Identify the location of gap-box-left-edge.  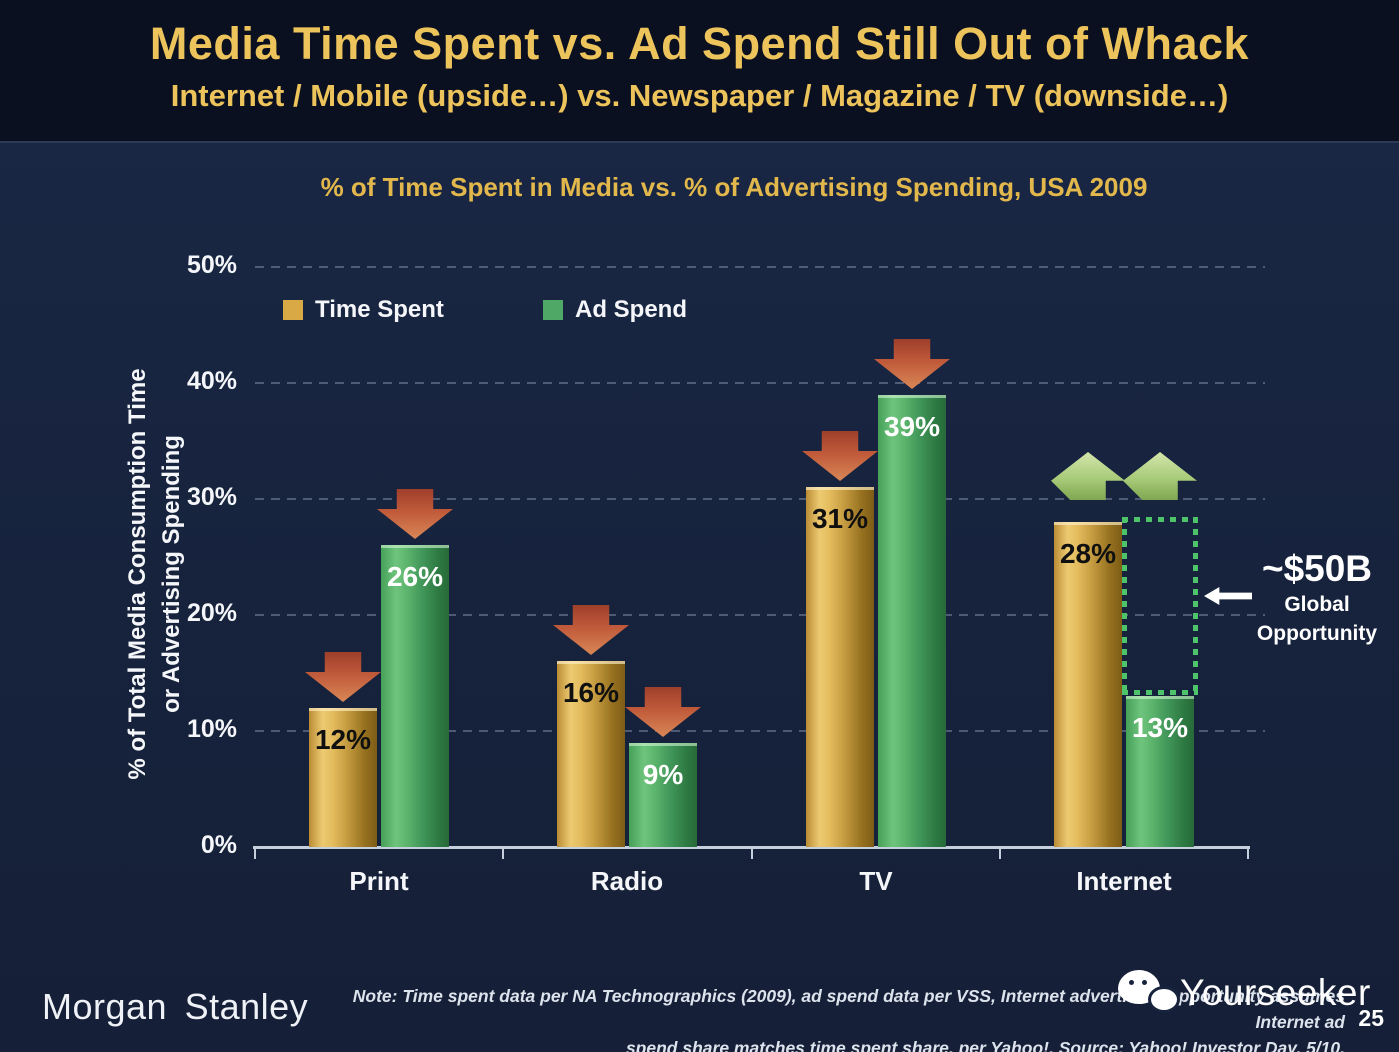
(1124, 606).